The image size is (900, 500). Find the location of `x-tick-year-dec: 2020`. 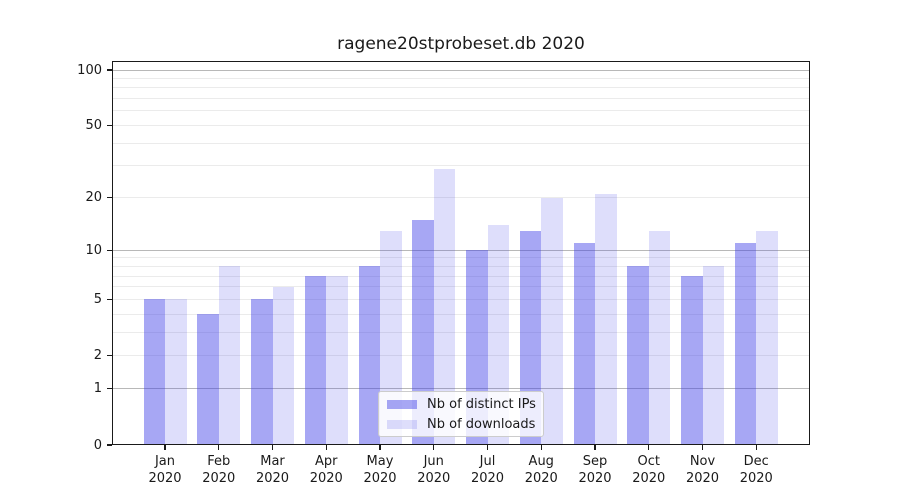

x-tick-year-dec: 2020 is located at coordinates (756, 478).